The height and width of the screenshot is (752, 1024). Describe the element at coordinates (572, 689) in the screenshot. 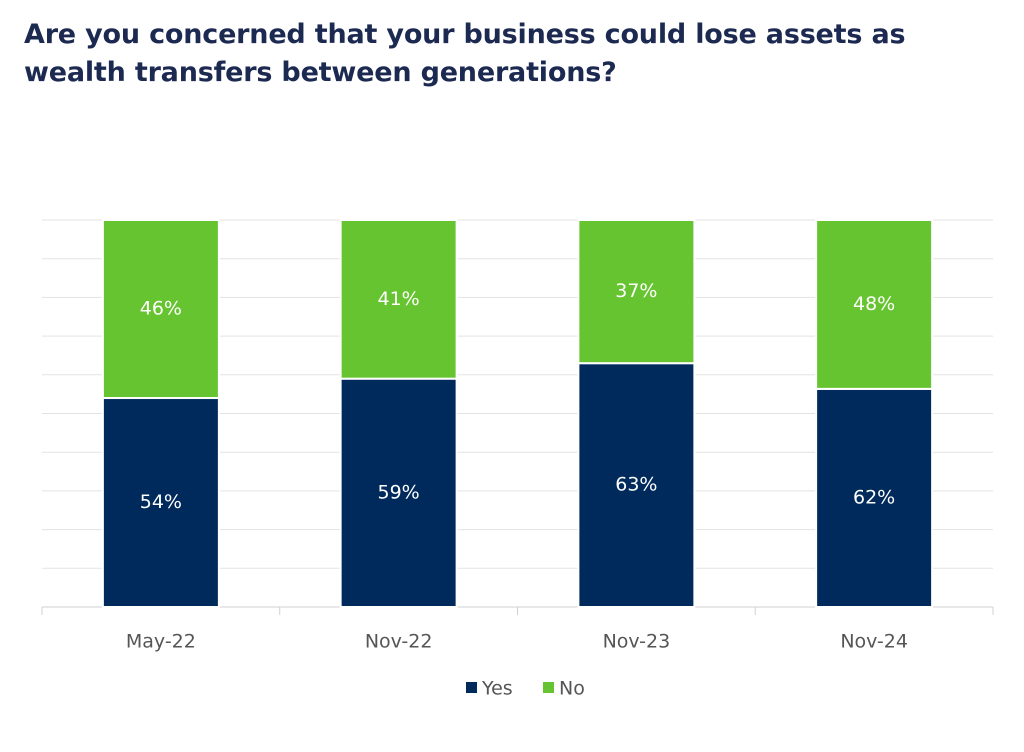

I see `legend-label: No` at that location.